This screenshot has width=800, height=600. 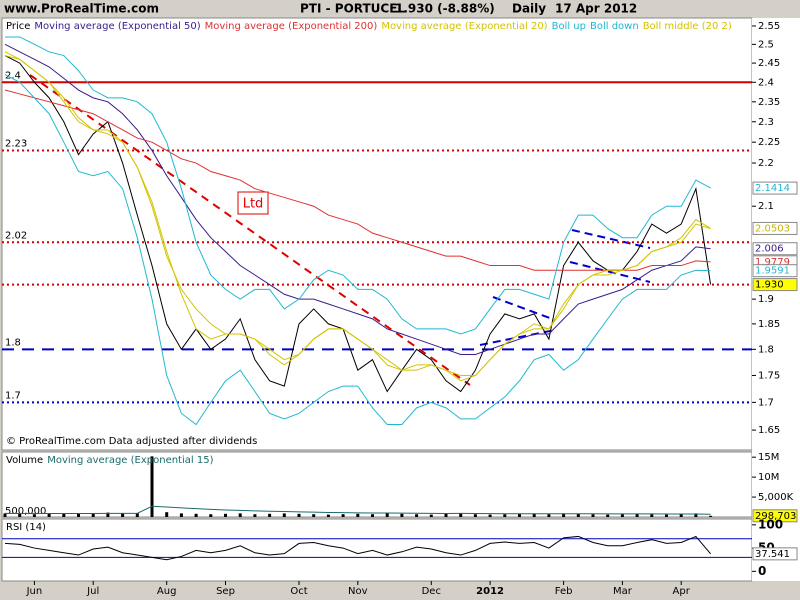 What do you see at coordinates (772, 228) in the screenshot?
I see `last-value: 2.0503` at bounding box center [772, 228].